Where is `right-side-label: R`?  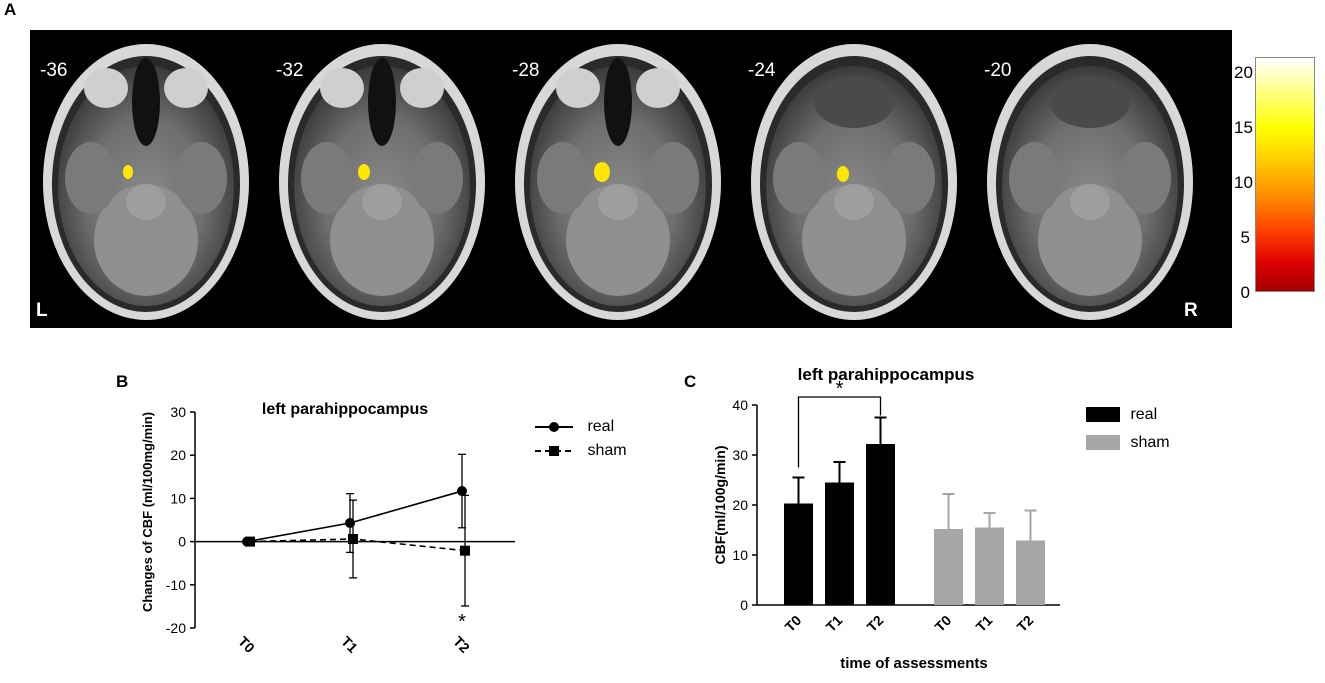
right-side-label: R is located at coordinates (1191, 310).